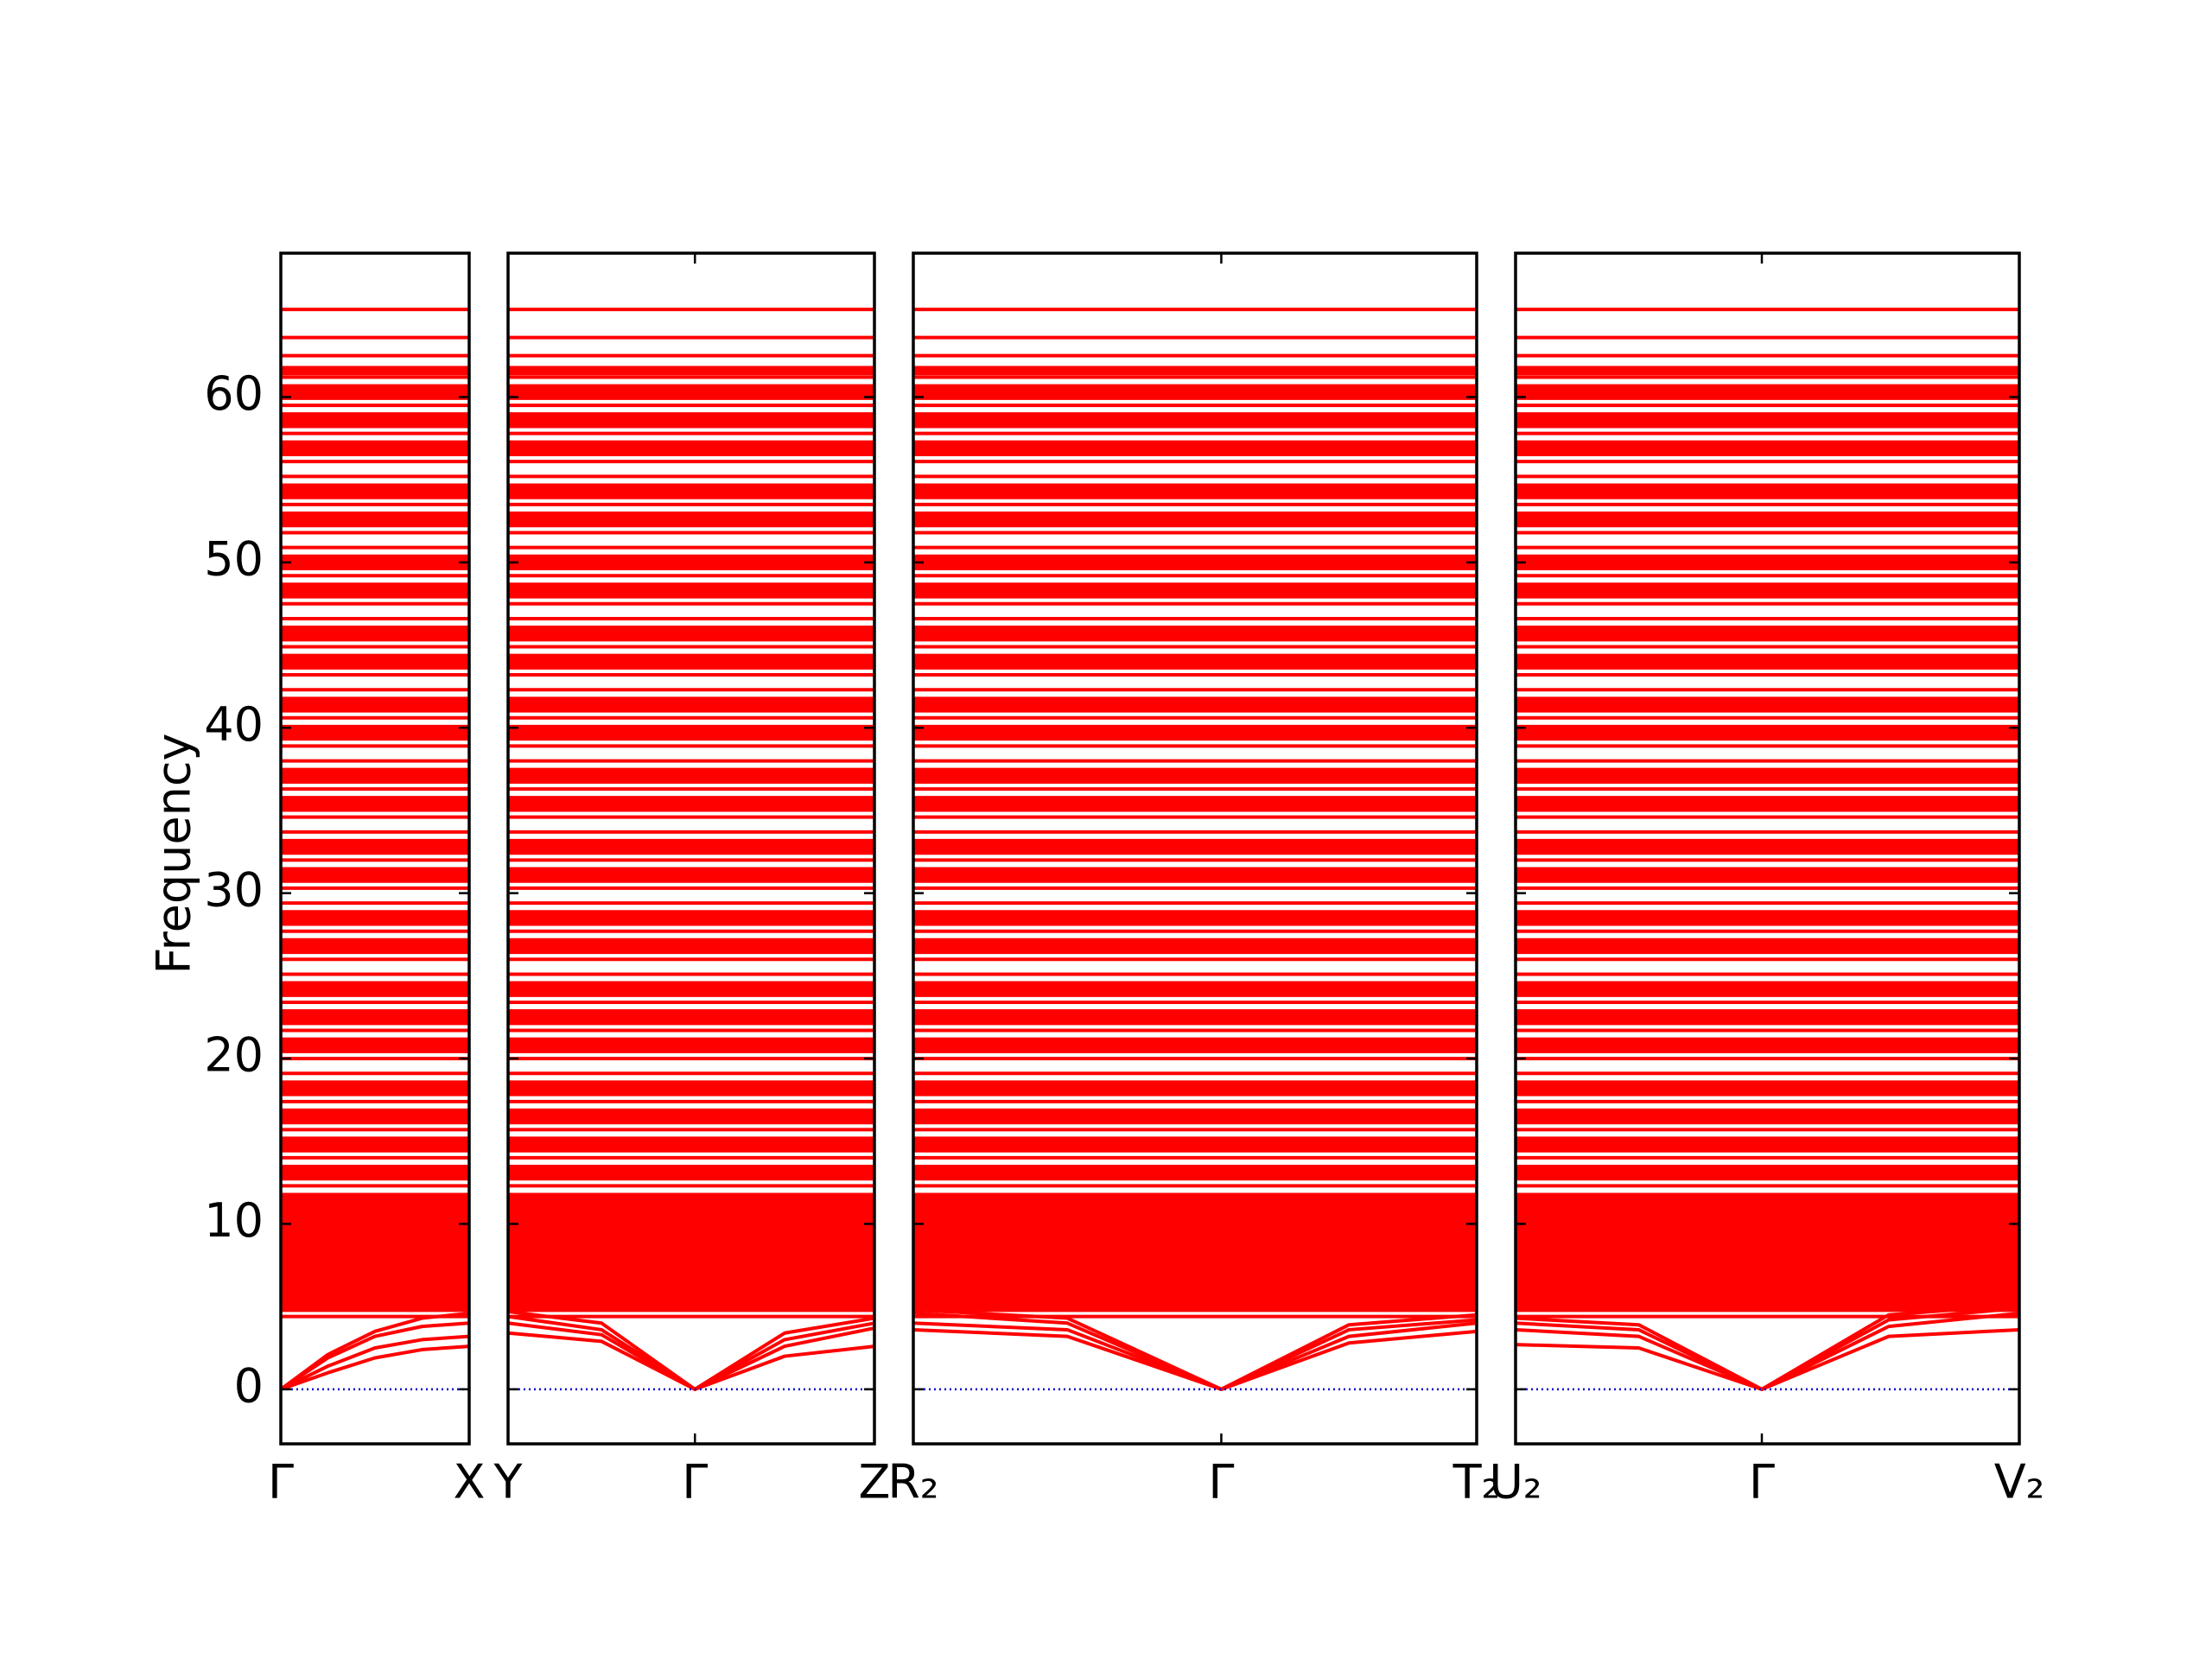 The height and width of the screenshot is (1659, 2212). What do you see at coordinates (234, 393) in the screenshot?
I see `y-tick-label: 60` at bounding box center [234, 393].